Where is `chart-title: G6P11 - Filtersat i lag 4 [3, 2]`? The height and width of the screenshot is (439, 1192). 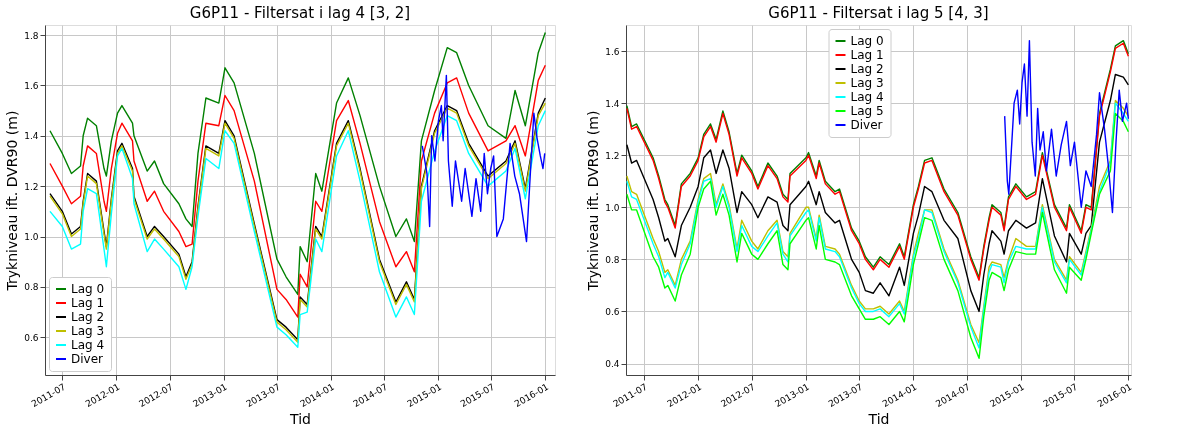
chart-title: G6P11 - Filtersat i lag 4 [3, 2] is located at coordinates (300, 13).